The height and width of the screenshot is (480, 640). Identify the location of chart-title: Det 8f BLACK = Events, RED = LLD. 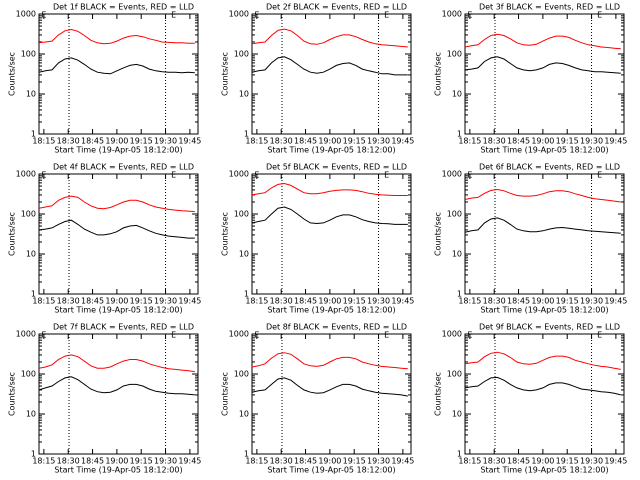
(336, 327).